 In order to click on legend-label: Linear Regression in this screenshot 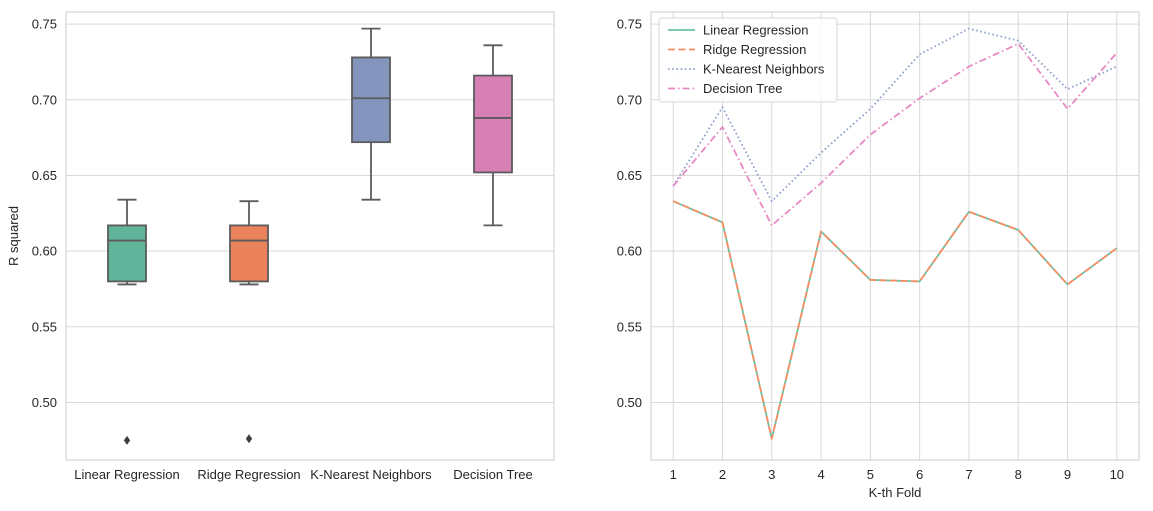, I will do `click(756, 30)`.